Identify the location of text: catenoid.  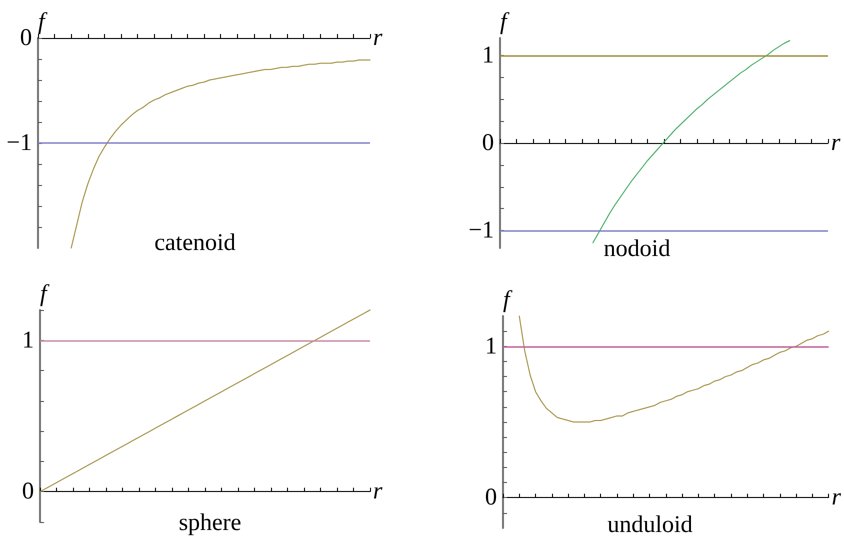
(195, 243).